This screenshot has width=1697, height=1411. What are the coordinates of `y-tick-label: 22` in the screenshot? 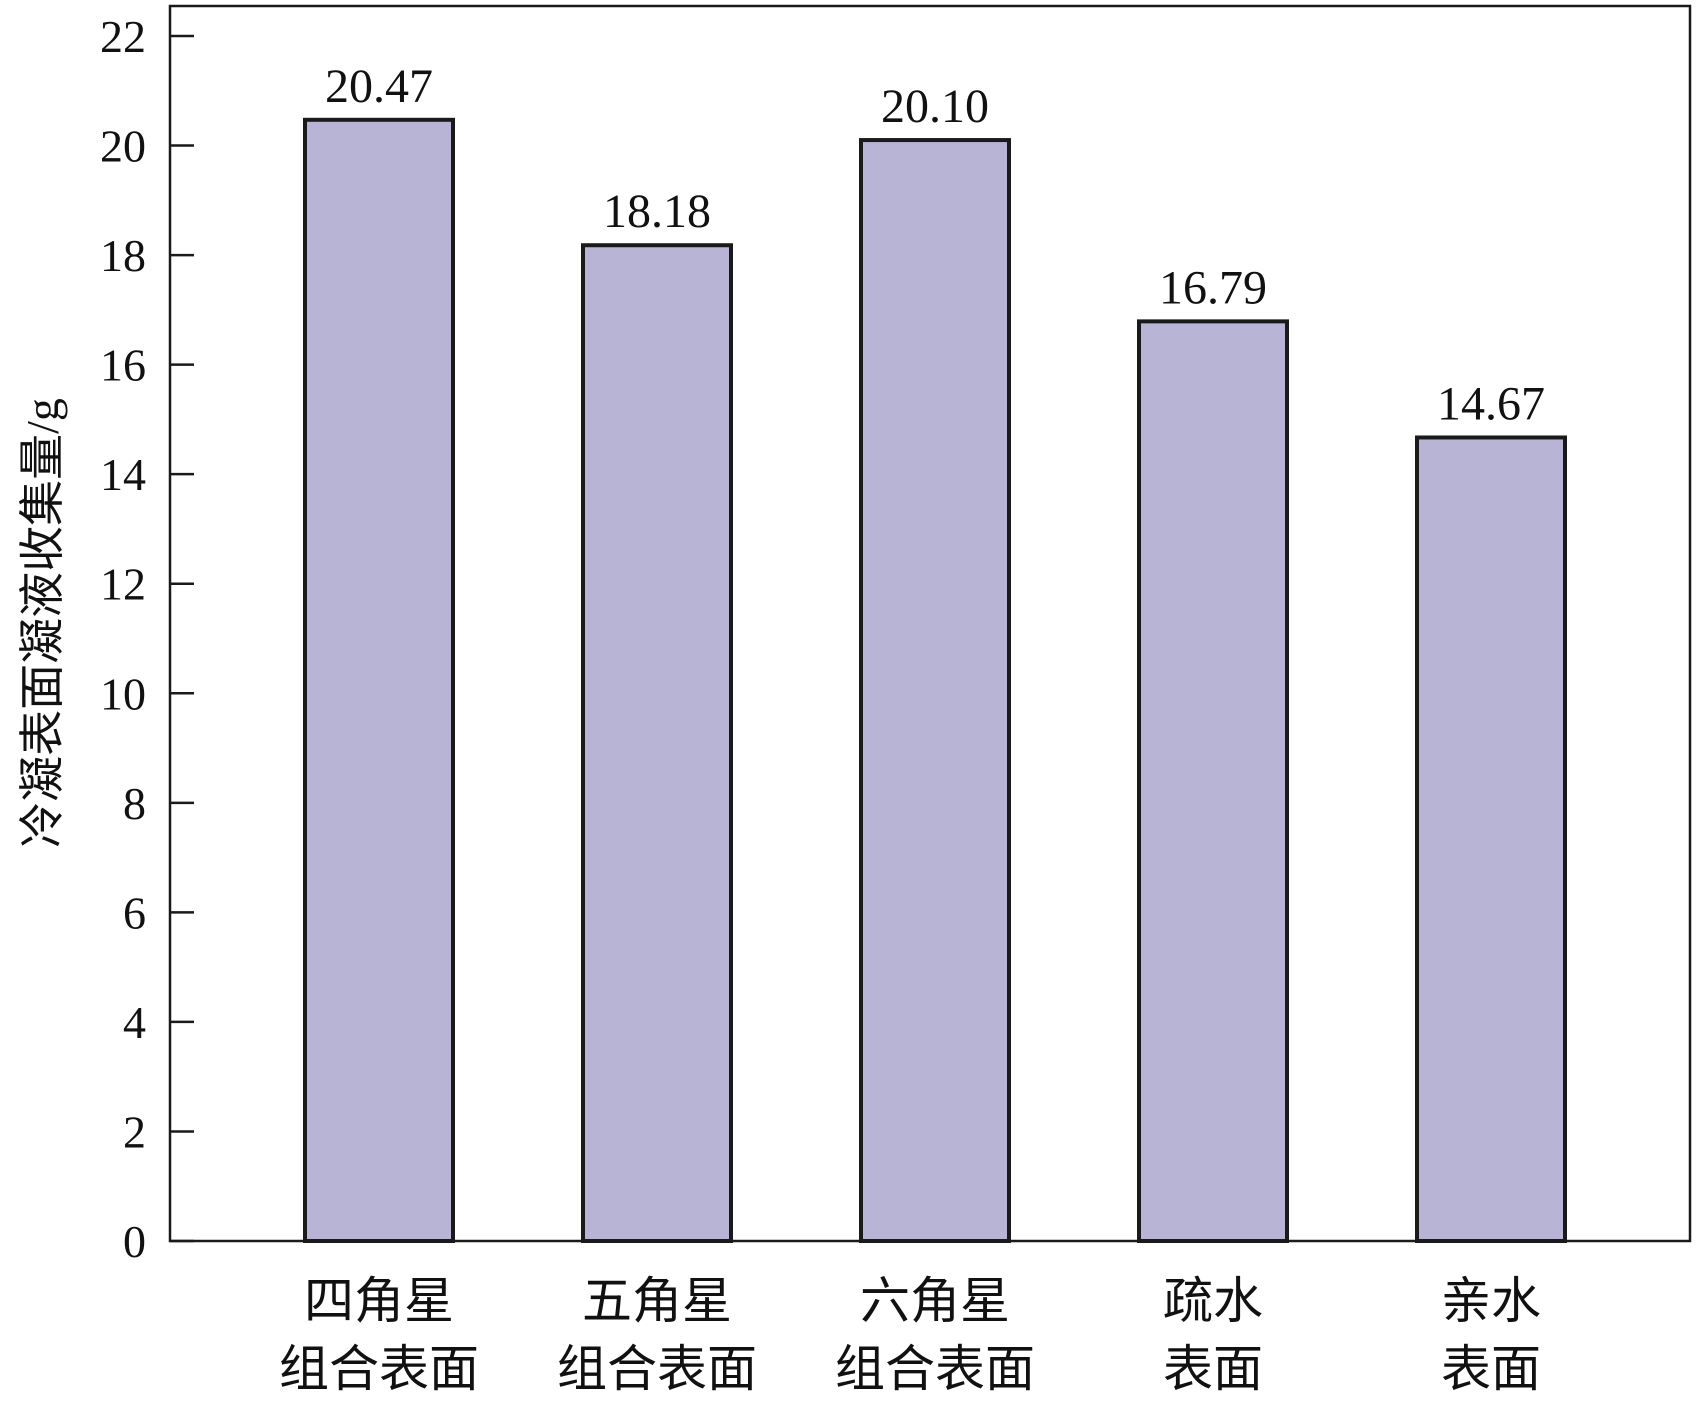 It's located at (123, 36).